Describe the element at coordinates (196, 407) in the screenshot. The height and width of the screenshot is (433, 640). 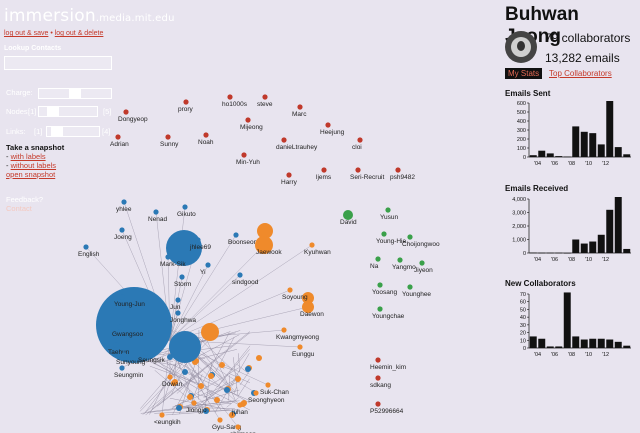
I see `graph-node: Jiongjo` at that location.